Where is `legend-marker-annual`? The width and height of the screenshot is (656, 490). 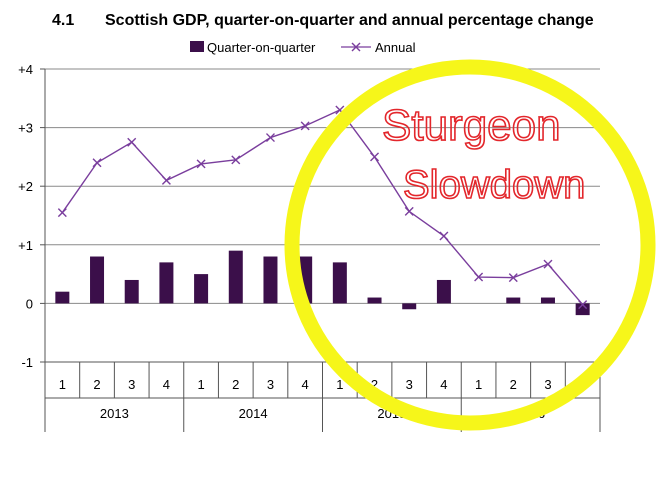 legend-marker-annual is located at coordinates (356, 47).